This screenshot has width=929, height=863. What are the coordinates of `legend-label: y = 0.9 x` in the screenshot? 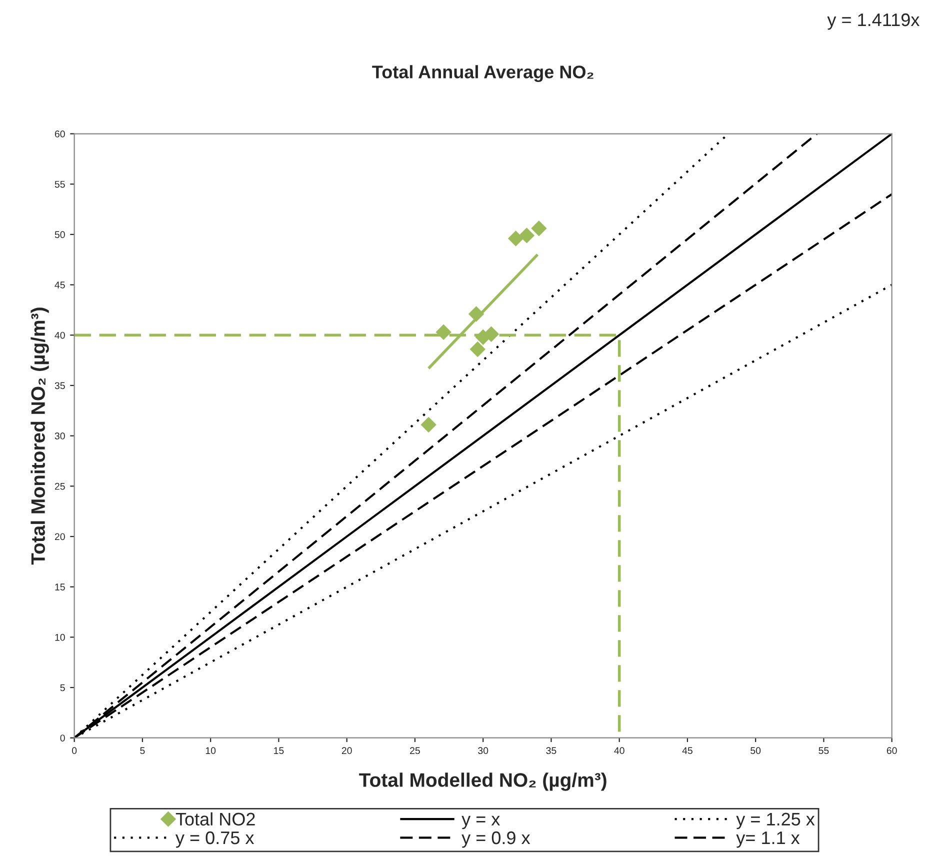 It's located at (496, 839).